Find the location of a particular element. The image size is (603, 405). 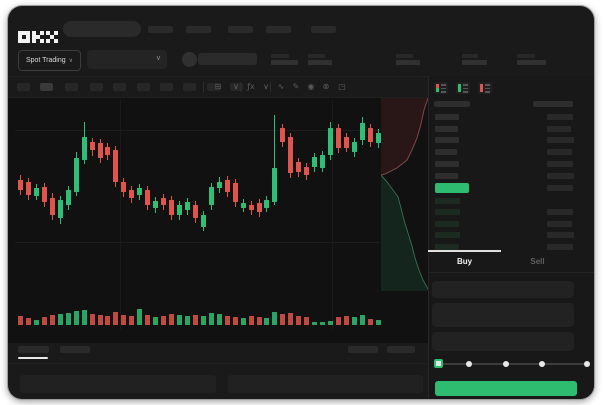

depth-profile is located at coordinates (404, 194).